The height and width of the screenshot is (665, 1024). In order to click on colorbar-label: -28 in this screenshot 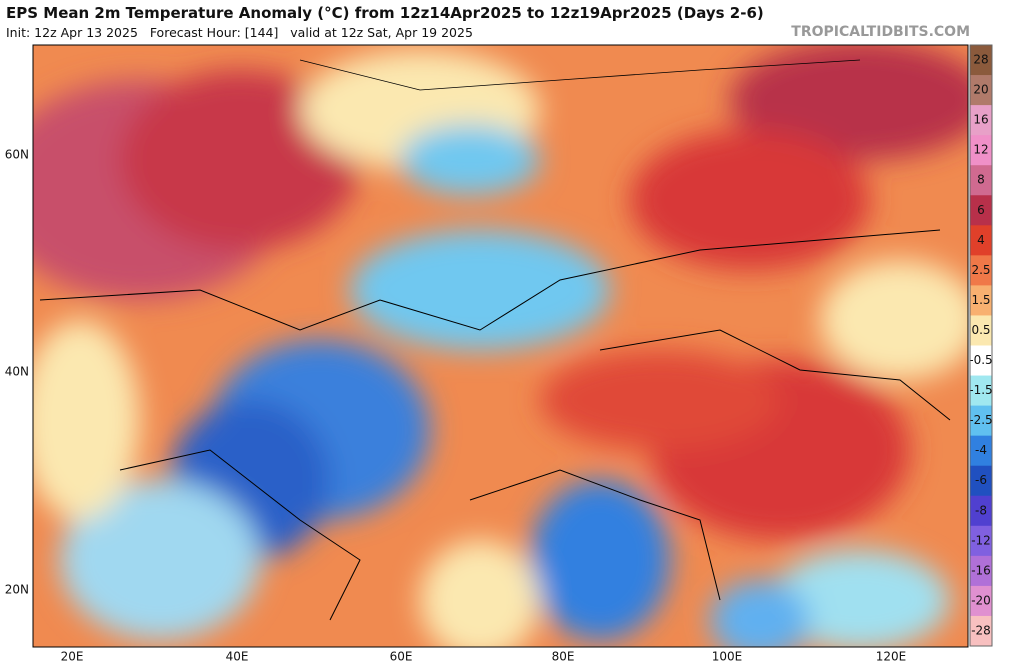, I will do `click(981, 630)`.